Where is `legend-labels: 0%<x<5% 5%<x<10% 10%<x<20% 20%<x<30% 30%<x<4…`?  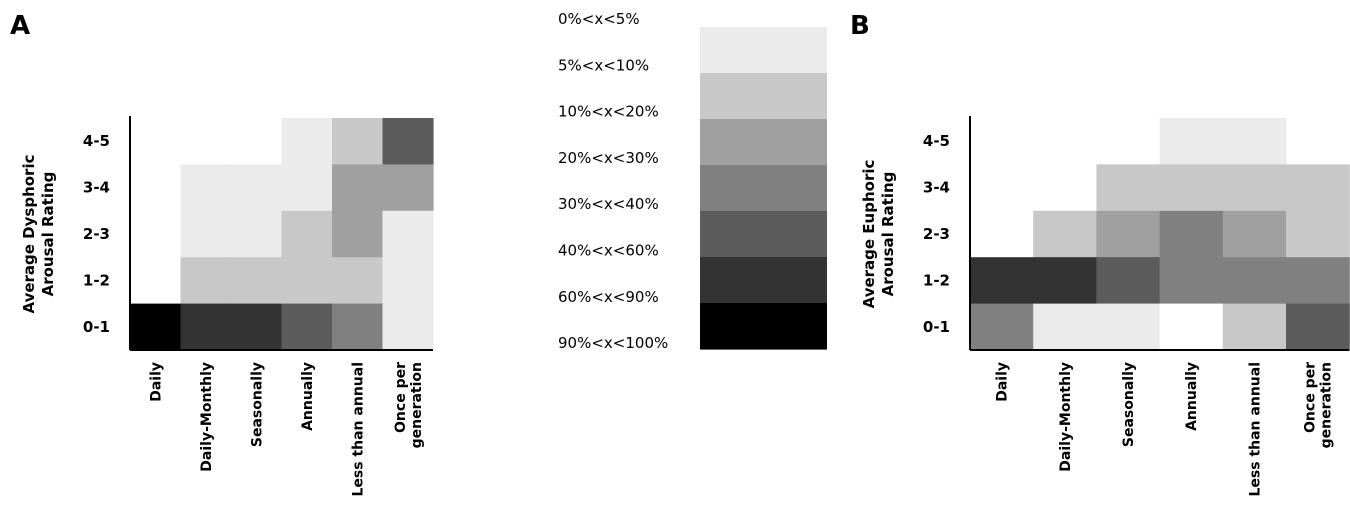
legend-labels: 0%<x<5% 5%<x<10% 10%<x<20% 20%<x<30% 30%<x<4… is located at coordinates (613, 181).